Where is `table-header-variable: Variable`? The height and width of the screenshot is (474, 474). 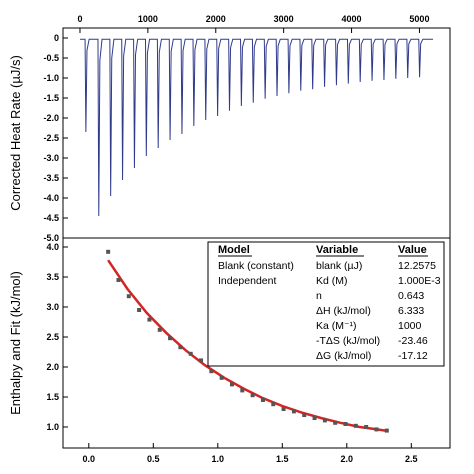
table-header-variable: Variable is located at coordinates (337, 250).